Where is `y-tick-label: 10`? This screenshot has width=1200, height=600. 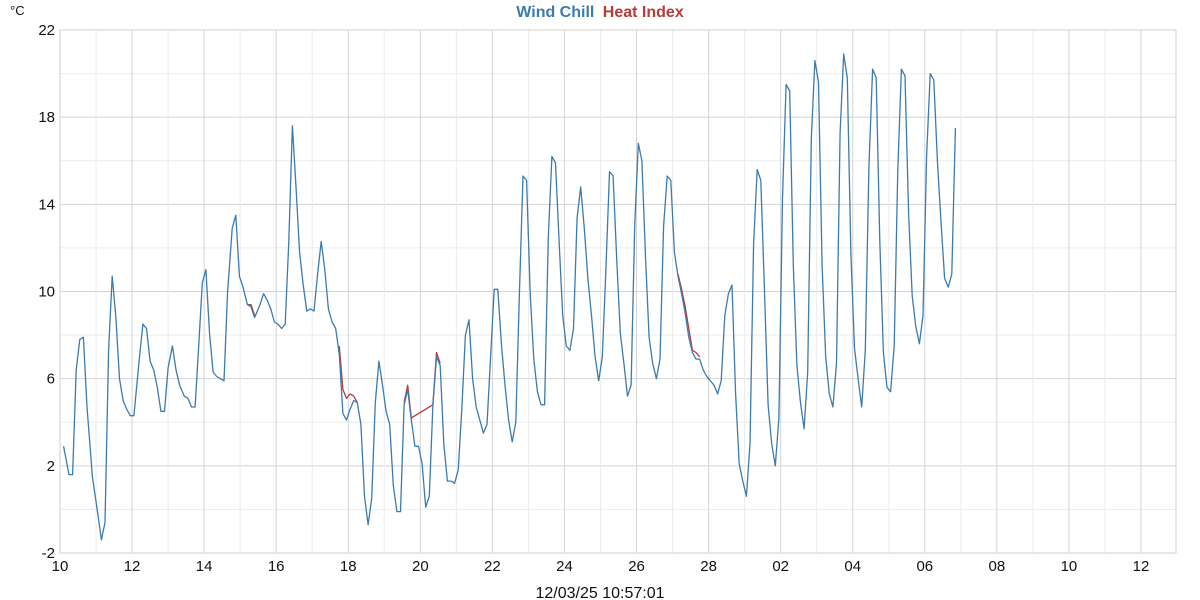
y-tick-label: 10 is located at coordinates (46, 292).